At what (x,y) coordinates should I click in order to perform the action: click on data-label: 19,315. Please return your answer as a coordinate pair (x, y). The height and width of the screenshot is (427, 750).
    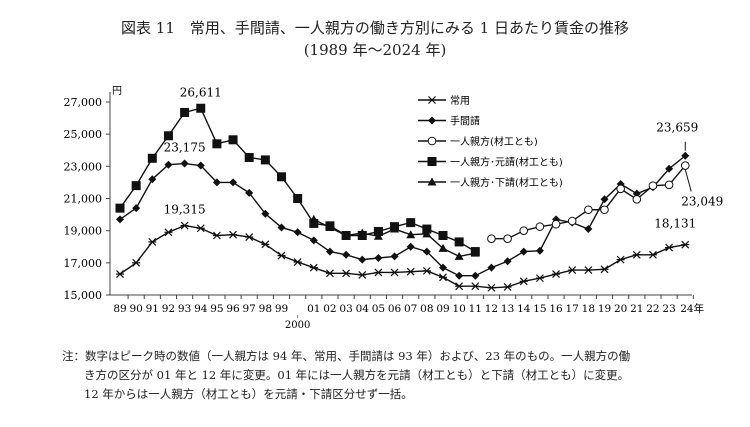
    Looking at the image, I should click on (185, 210).